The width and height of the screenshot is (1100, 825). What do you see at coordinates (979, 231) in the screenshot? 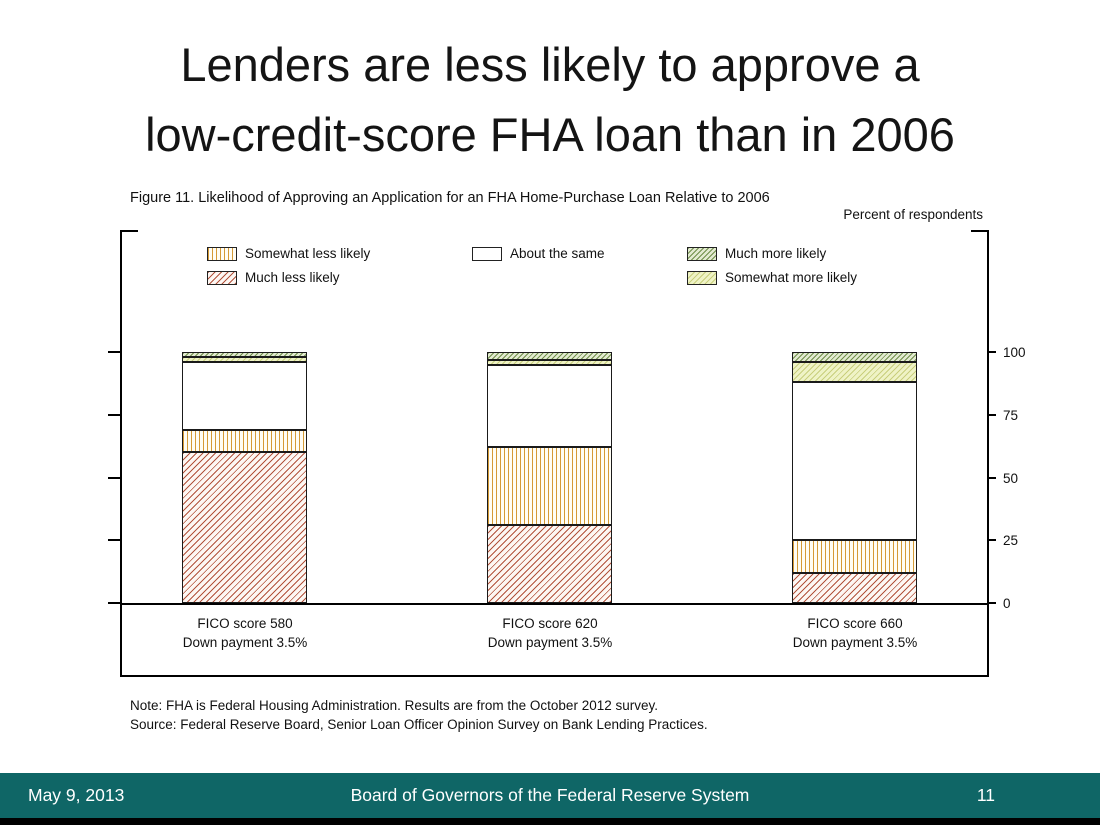
I see `frame-top-right-tick` at bounding box center [979, 231].